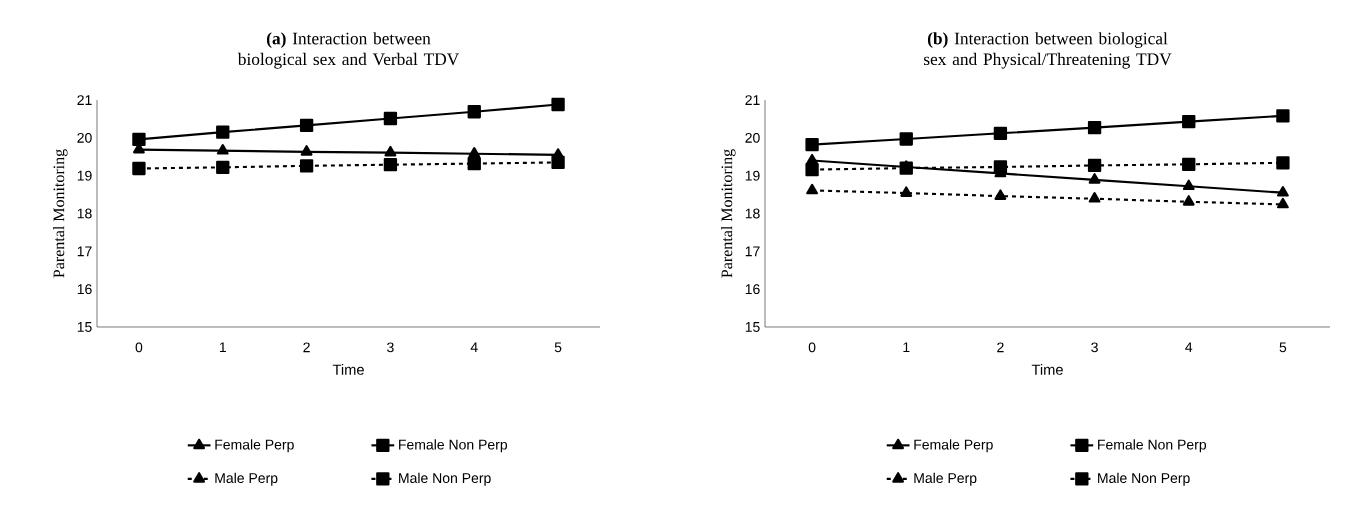  What do you see at coordinates (1048, 50) in the screenshot?
I see `chart-title: (b) Interaction between biological sex and Physical/Threatening TDV` at bounding box center [1048, 50].